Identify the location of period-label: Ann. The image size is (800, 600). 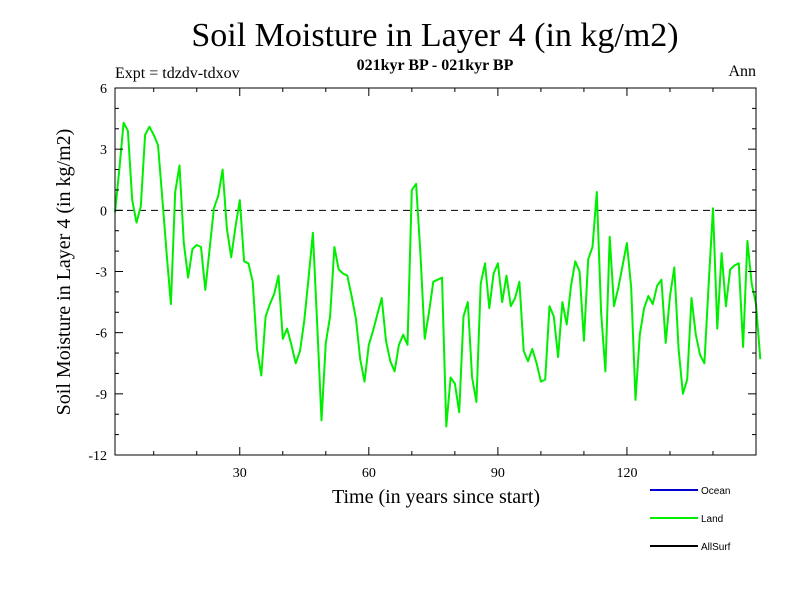
(742, 71).